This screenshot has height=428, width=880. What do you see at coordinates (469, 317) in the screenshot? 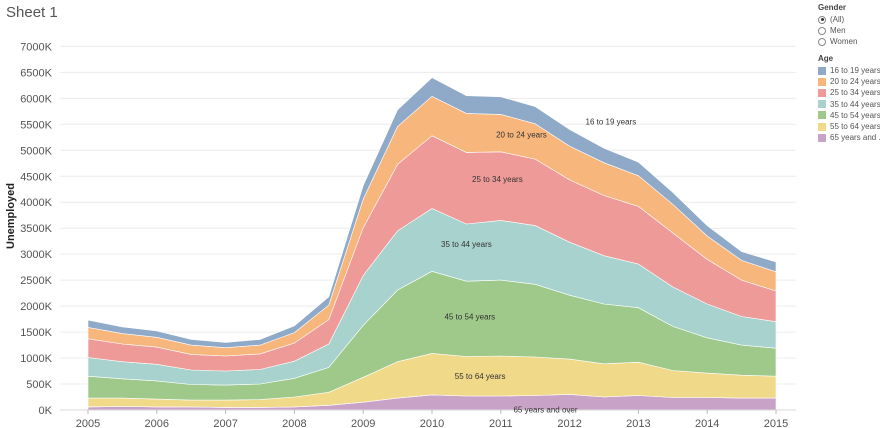
I see `band-label: 45 to 54 years` at bounding box center [469, 317].